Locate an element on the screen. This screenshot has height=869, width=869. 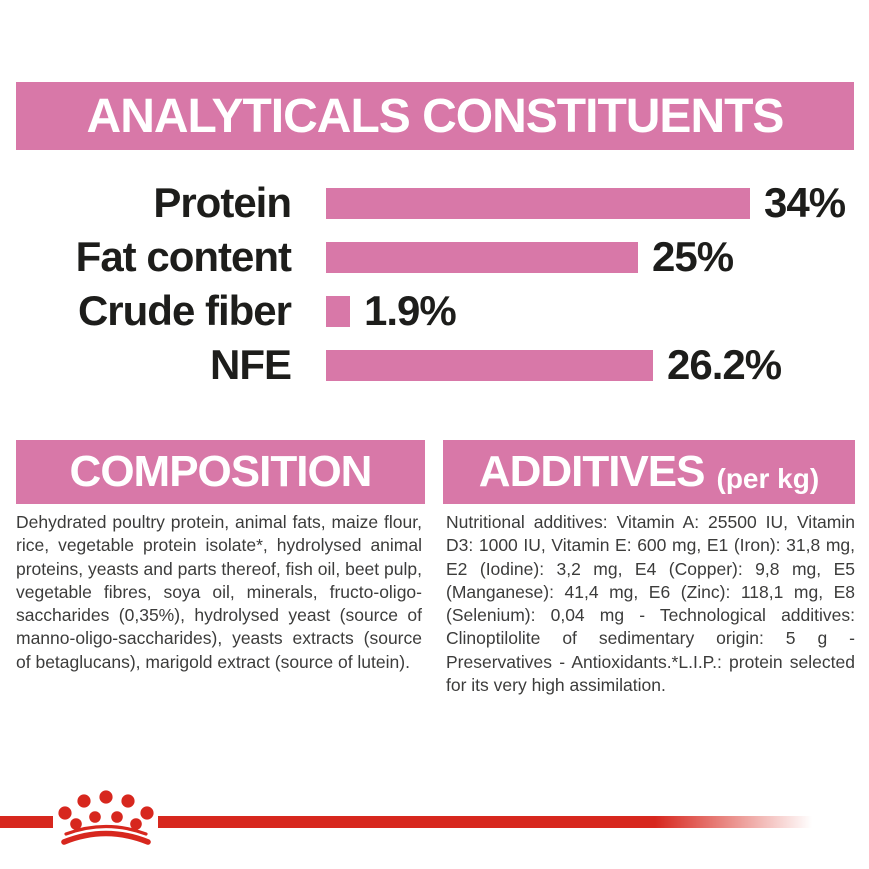
chart-row: Fat content 25% is located at coordinates (434, 257).